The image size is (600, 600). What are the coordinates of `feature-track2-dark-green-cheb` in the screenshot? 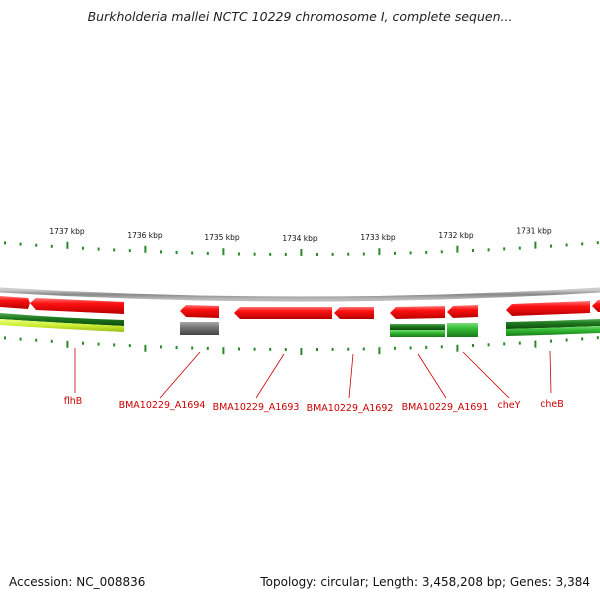 It's located at (553, 324).